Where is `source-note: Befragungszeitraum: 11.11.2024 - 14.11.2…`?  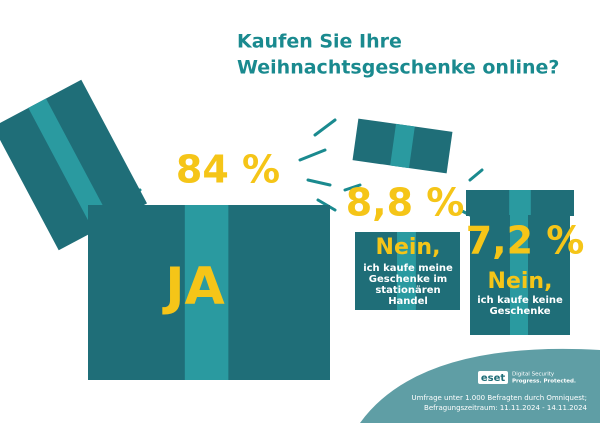 source-note: Befragungszeitraum: 11.11.2024 - 14.11.2… is located at coordinates (506, 408).